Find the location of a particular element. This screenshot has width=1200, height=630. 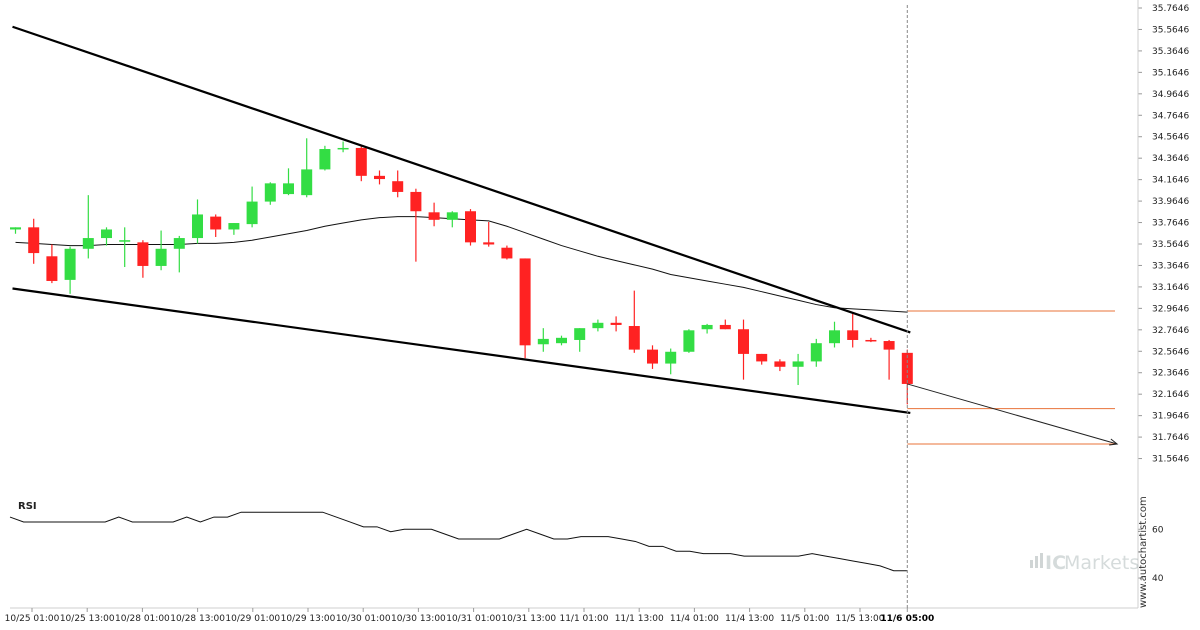

time-tick-label: 10/28 13:00 is located at coordinates (197, 619).